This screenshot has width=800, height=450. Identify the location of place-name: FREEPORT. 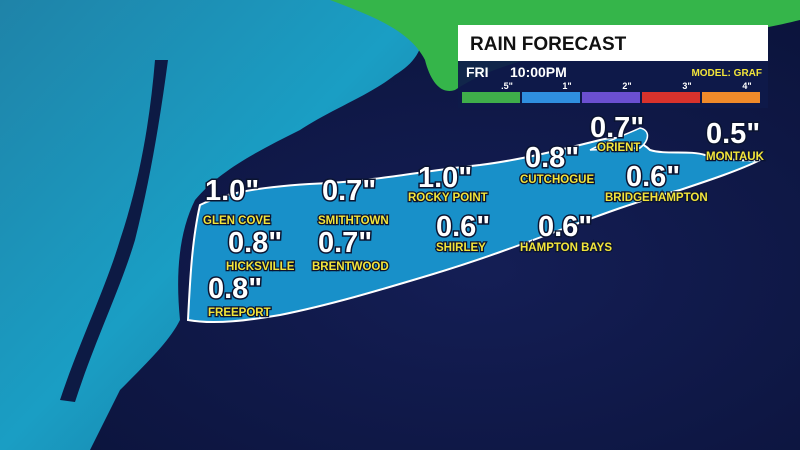
(239, 313).